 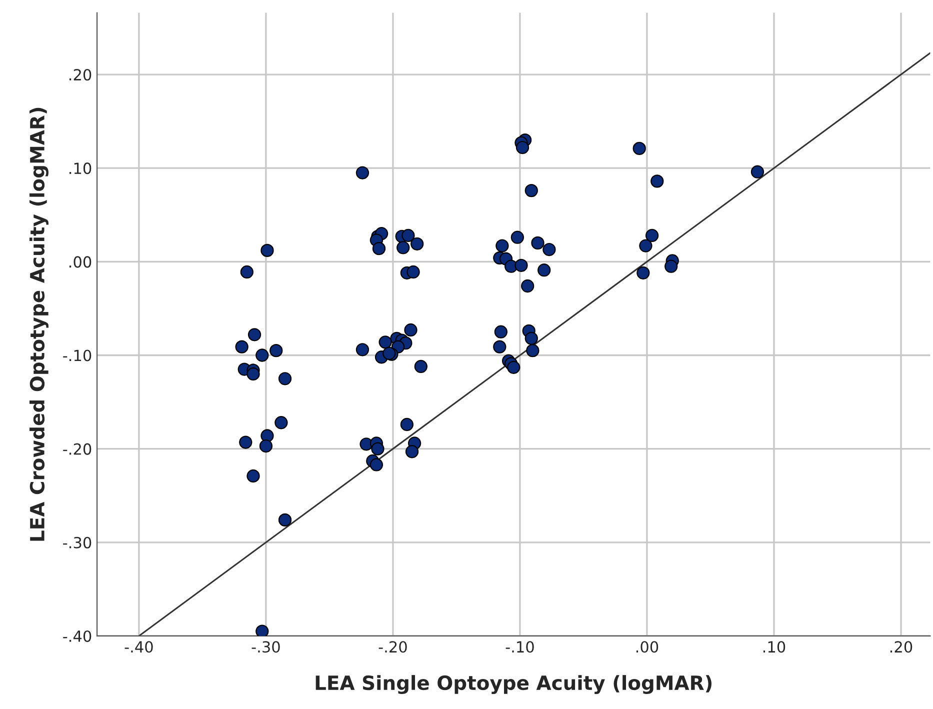 What do you see at coordinates (77, 356) in the screenshot?
I see `y-tick-label: -.10` at bounding box center [77, 356].